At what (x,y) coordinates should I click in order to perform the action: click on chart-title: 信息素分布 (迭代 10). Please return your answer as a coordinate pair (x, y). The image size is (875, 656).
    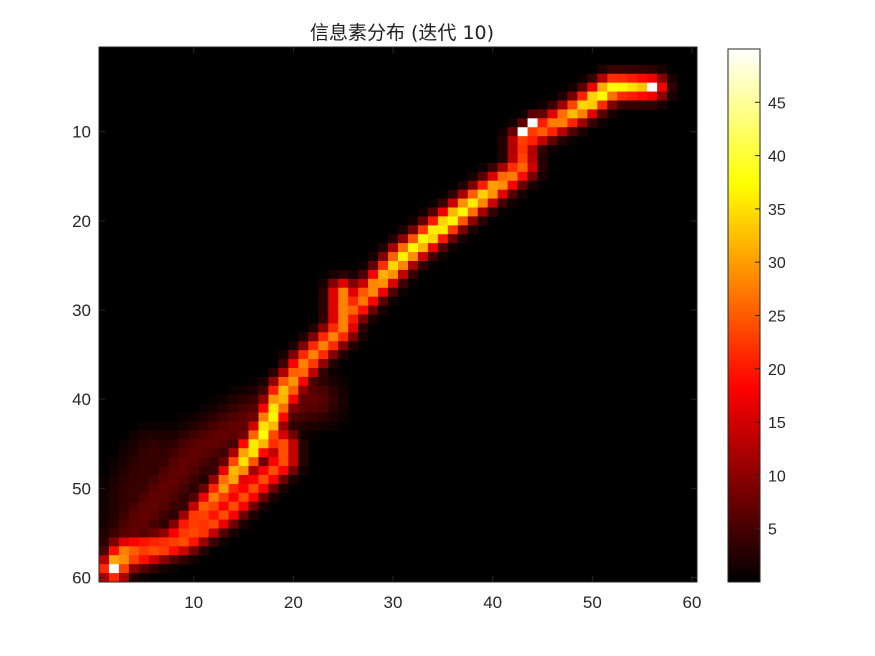
    Looking at the image, I should click on (402, 33).